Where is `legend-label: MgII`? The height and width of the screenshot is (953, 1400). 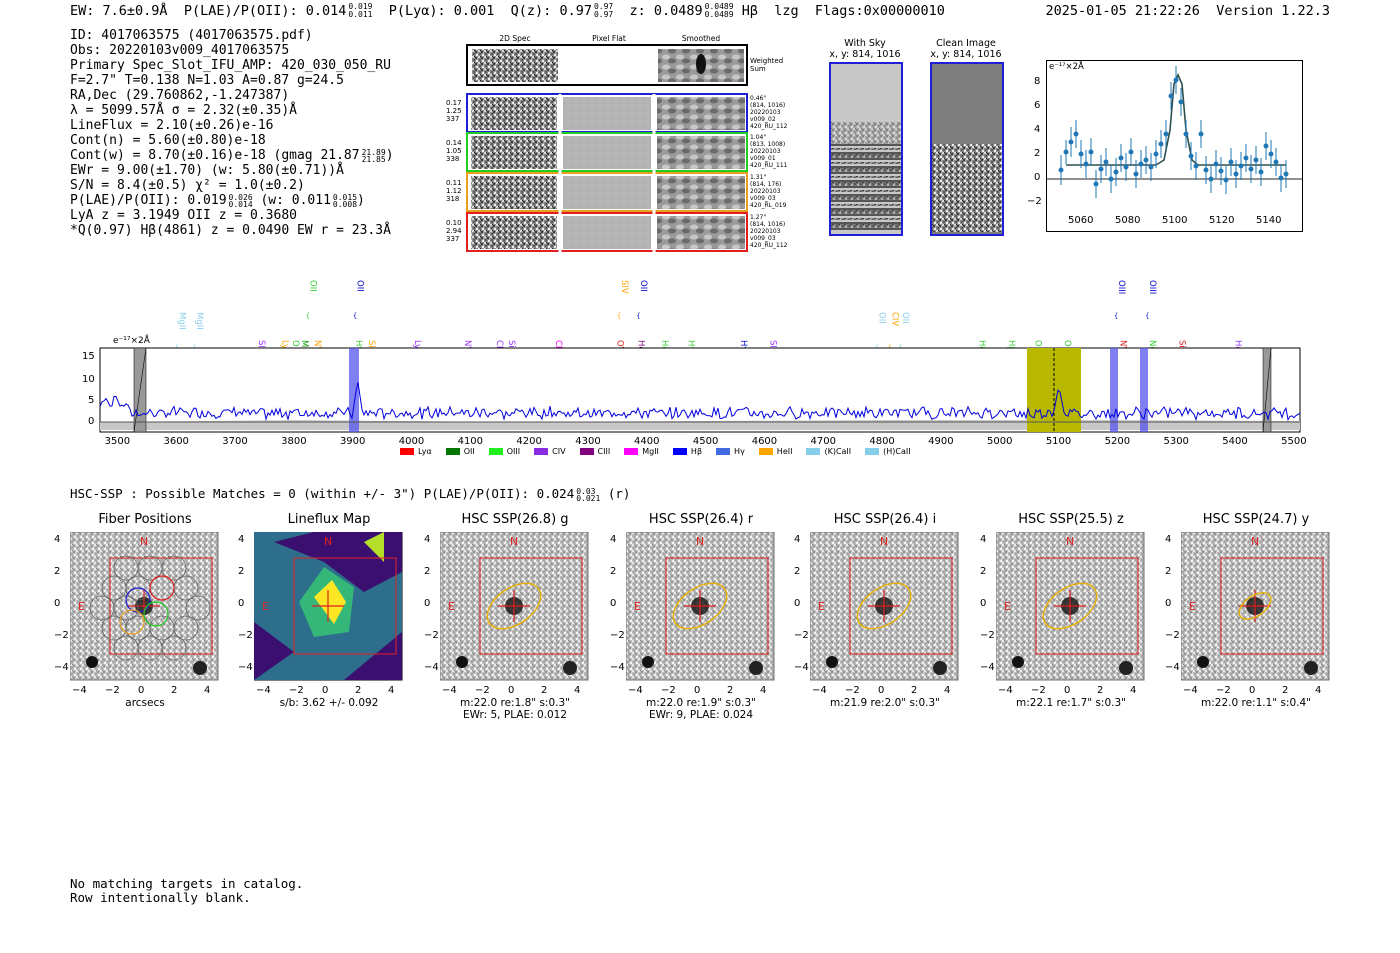
legend-label: MgII is located at coordinates (650, 451).